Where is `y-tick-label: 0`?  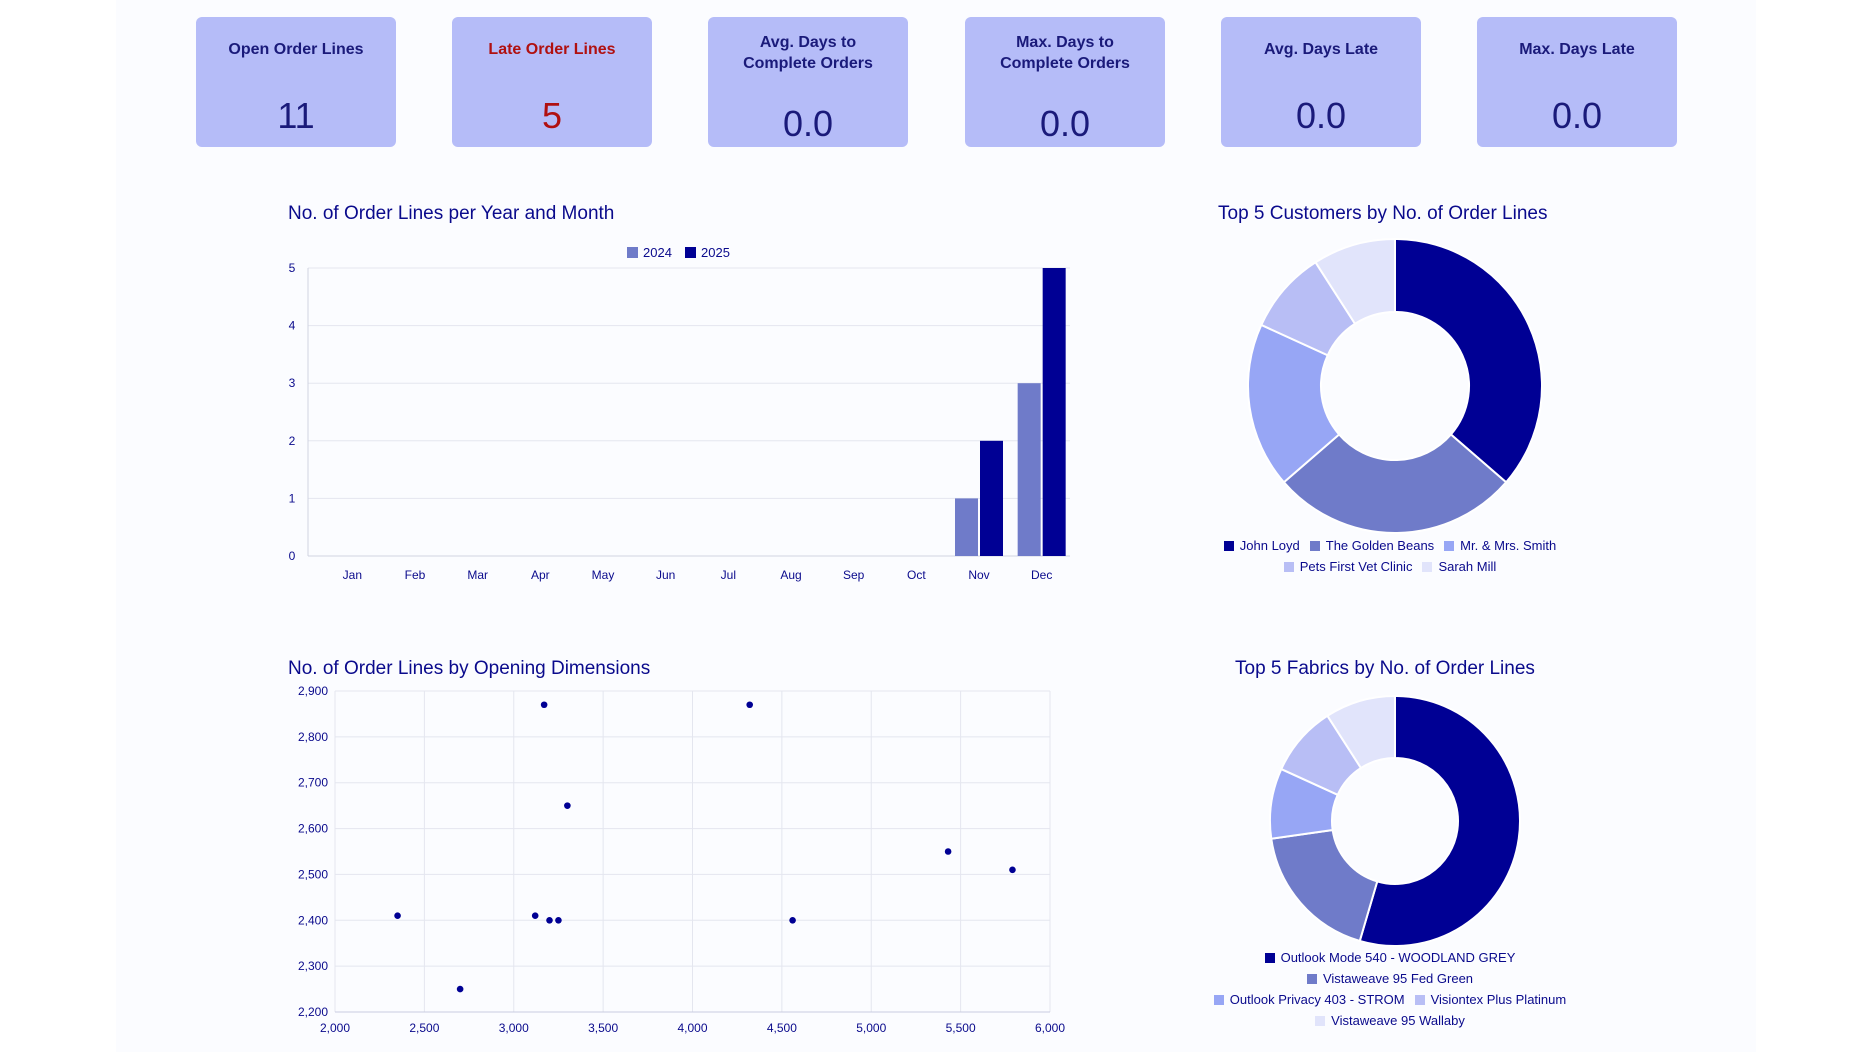
y-tick-label: 0 is located at coordinates (292, 556).